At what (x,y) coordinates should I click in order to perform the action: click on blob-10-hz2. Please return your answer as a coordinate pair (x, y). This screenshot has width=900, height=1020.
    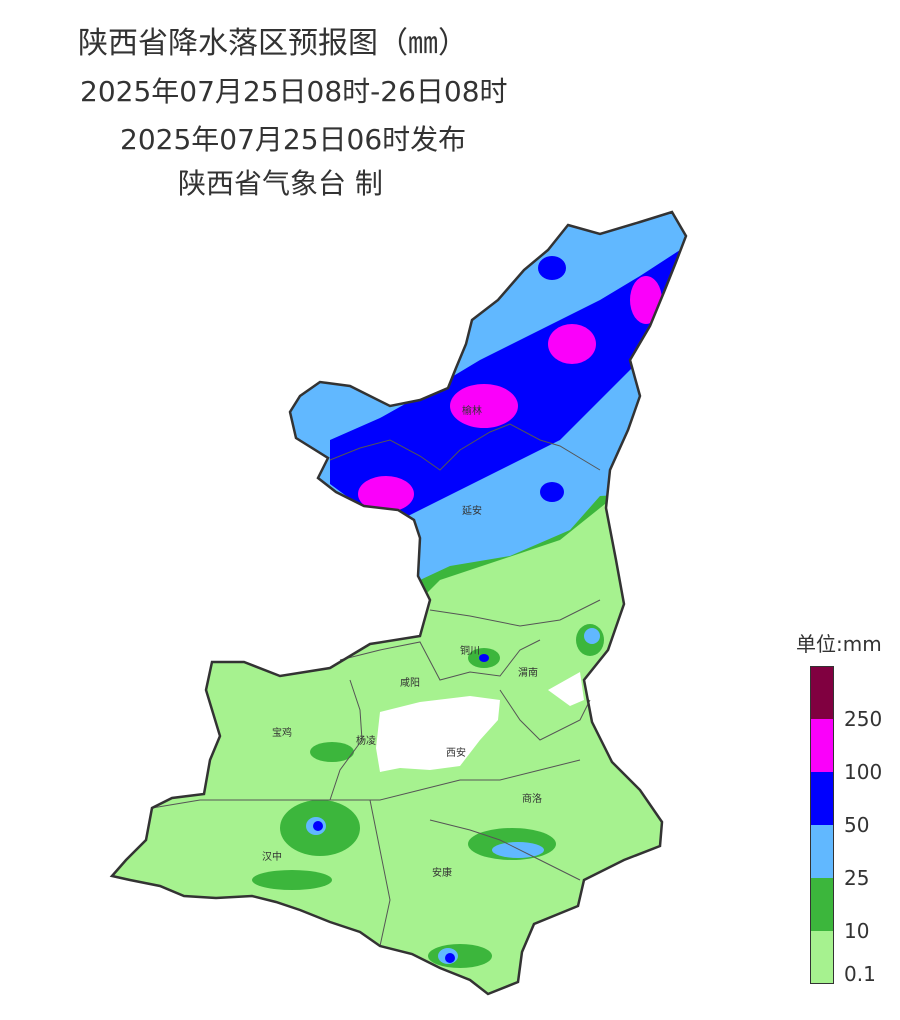
    Looking at the image, I should click on (292, 880).